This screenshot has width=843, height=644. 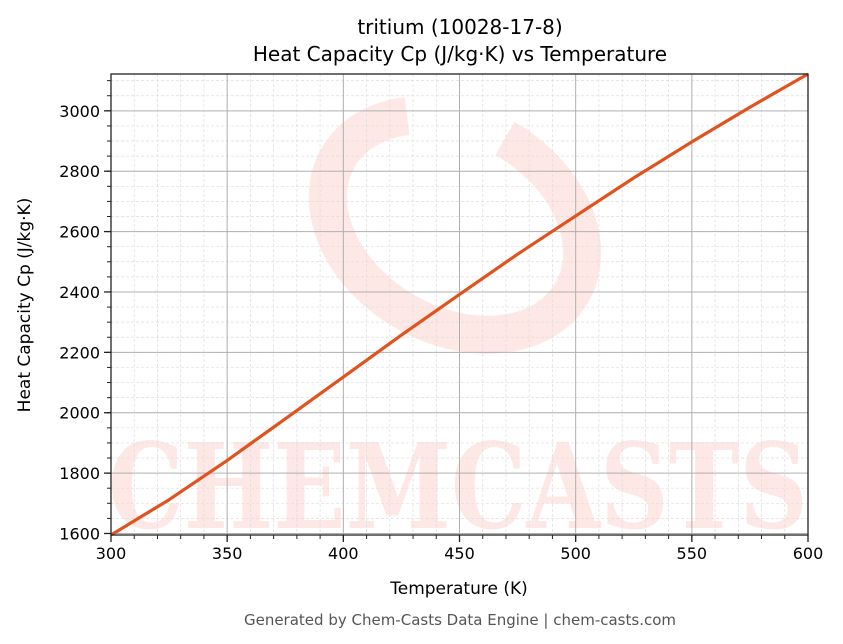 I want to click on x-tick-label: 450, so click(x=459, y=553).